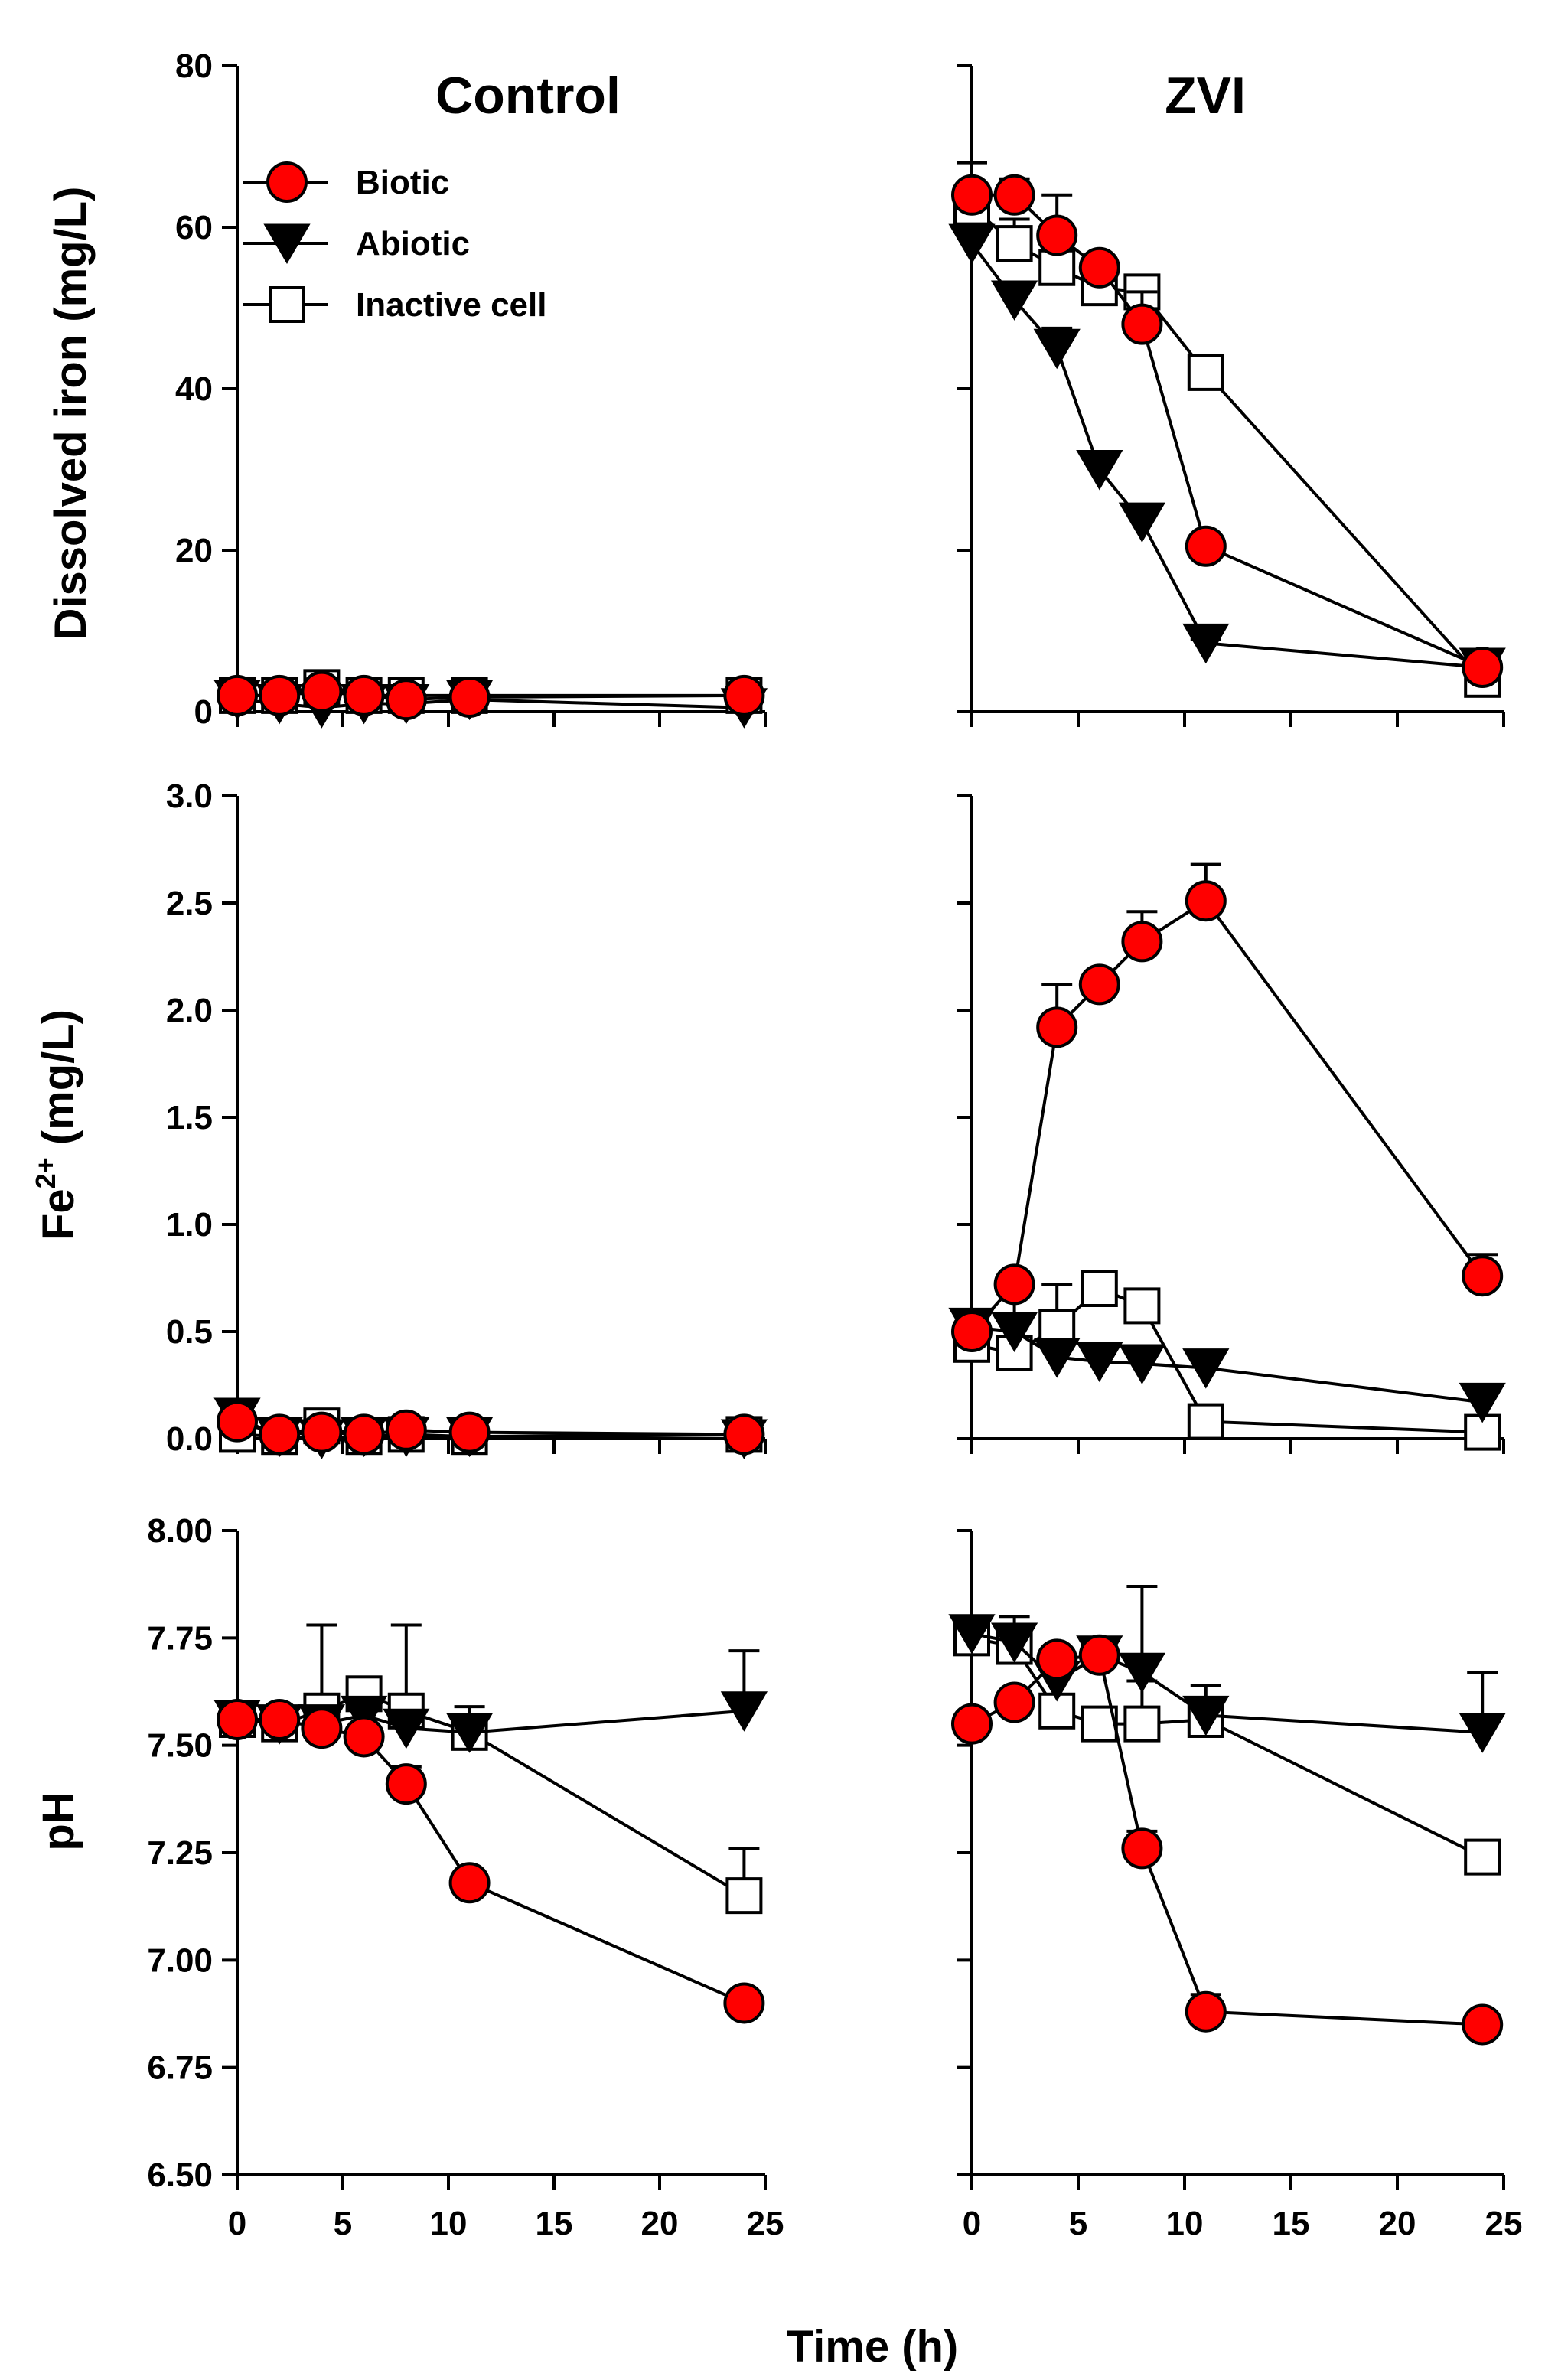 The image size is (1545, 2380). Describe the element at coordinates (873, 2347) in the screenshot. I see `x-axis-title: Time (h)` at that location.